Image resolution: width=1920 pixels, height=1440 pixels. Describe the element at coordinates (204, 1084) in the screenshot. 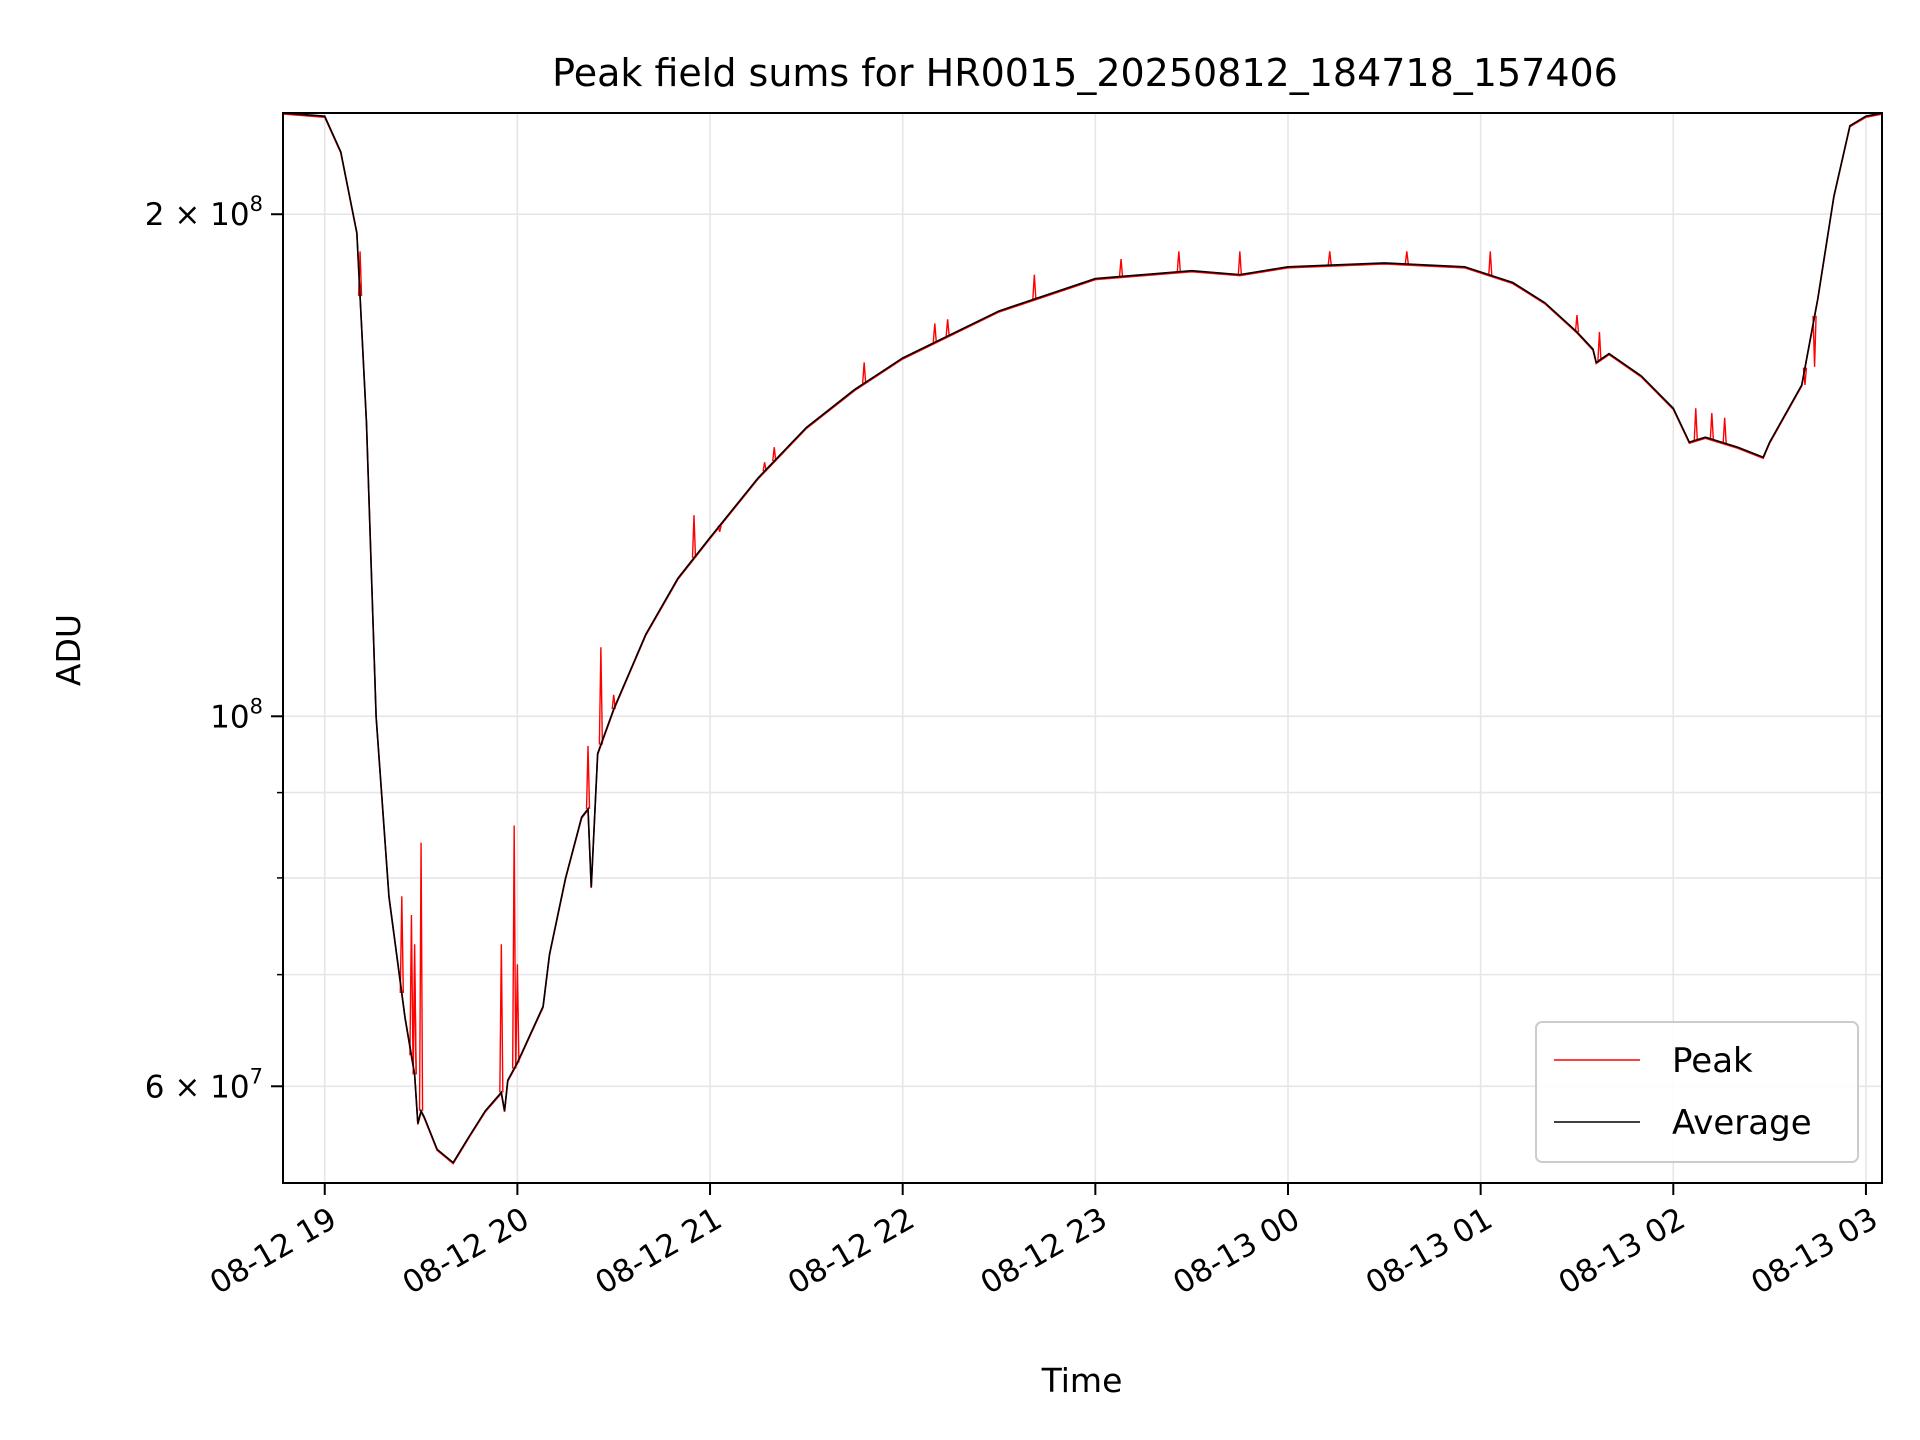

I see `y-tick-label-0: 6 × 107` at that location.